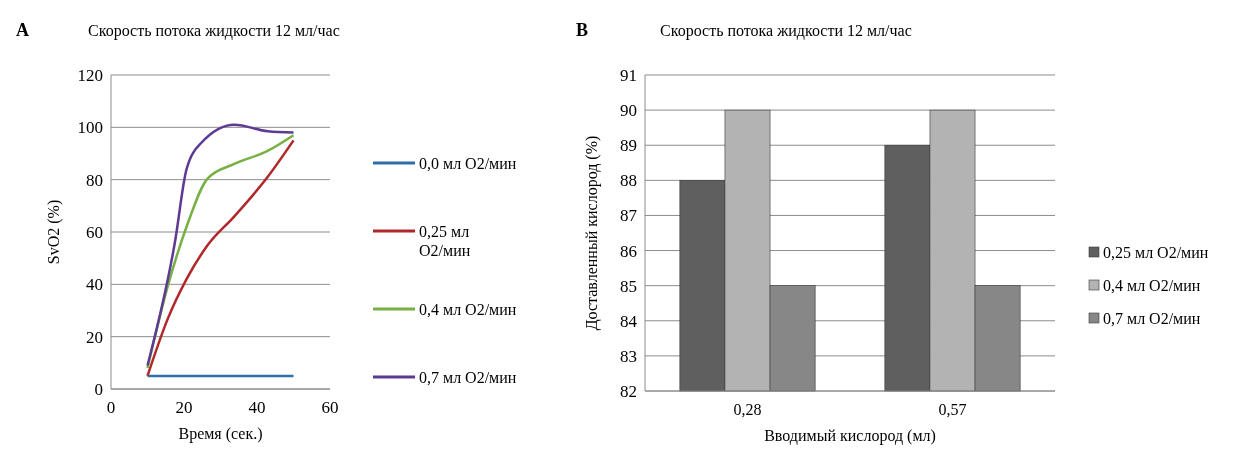  What do you see at coordinates (747, 409) in the screenshot?
I see `x-tick-label: 0,28` at bounding box center [747, 409].